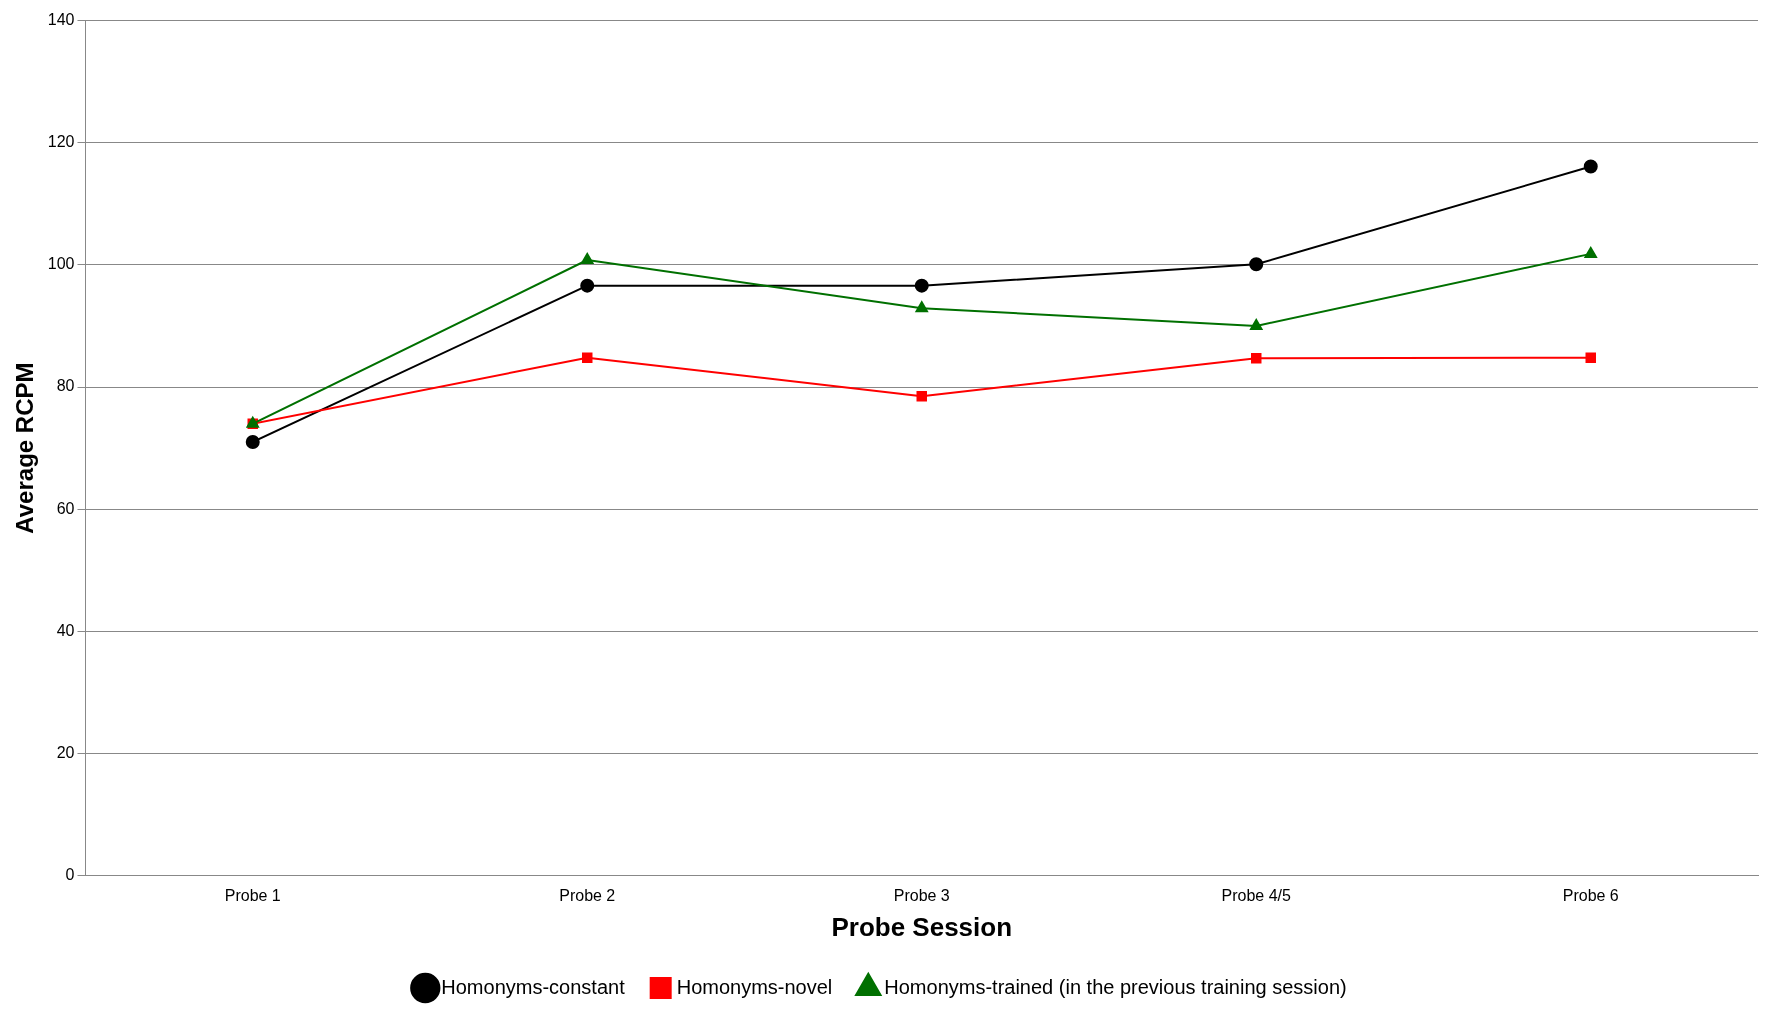 Image resolution: width=1792 pixels, height=1020 pixels. What do you see at coordinates (61, 20) in the screenshot?
I see `y-tick-label: 140` at bounding box center [61, 20].